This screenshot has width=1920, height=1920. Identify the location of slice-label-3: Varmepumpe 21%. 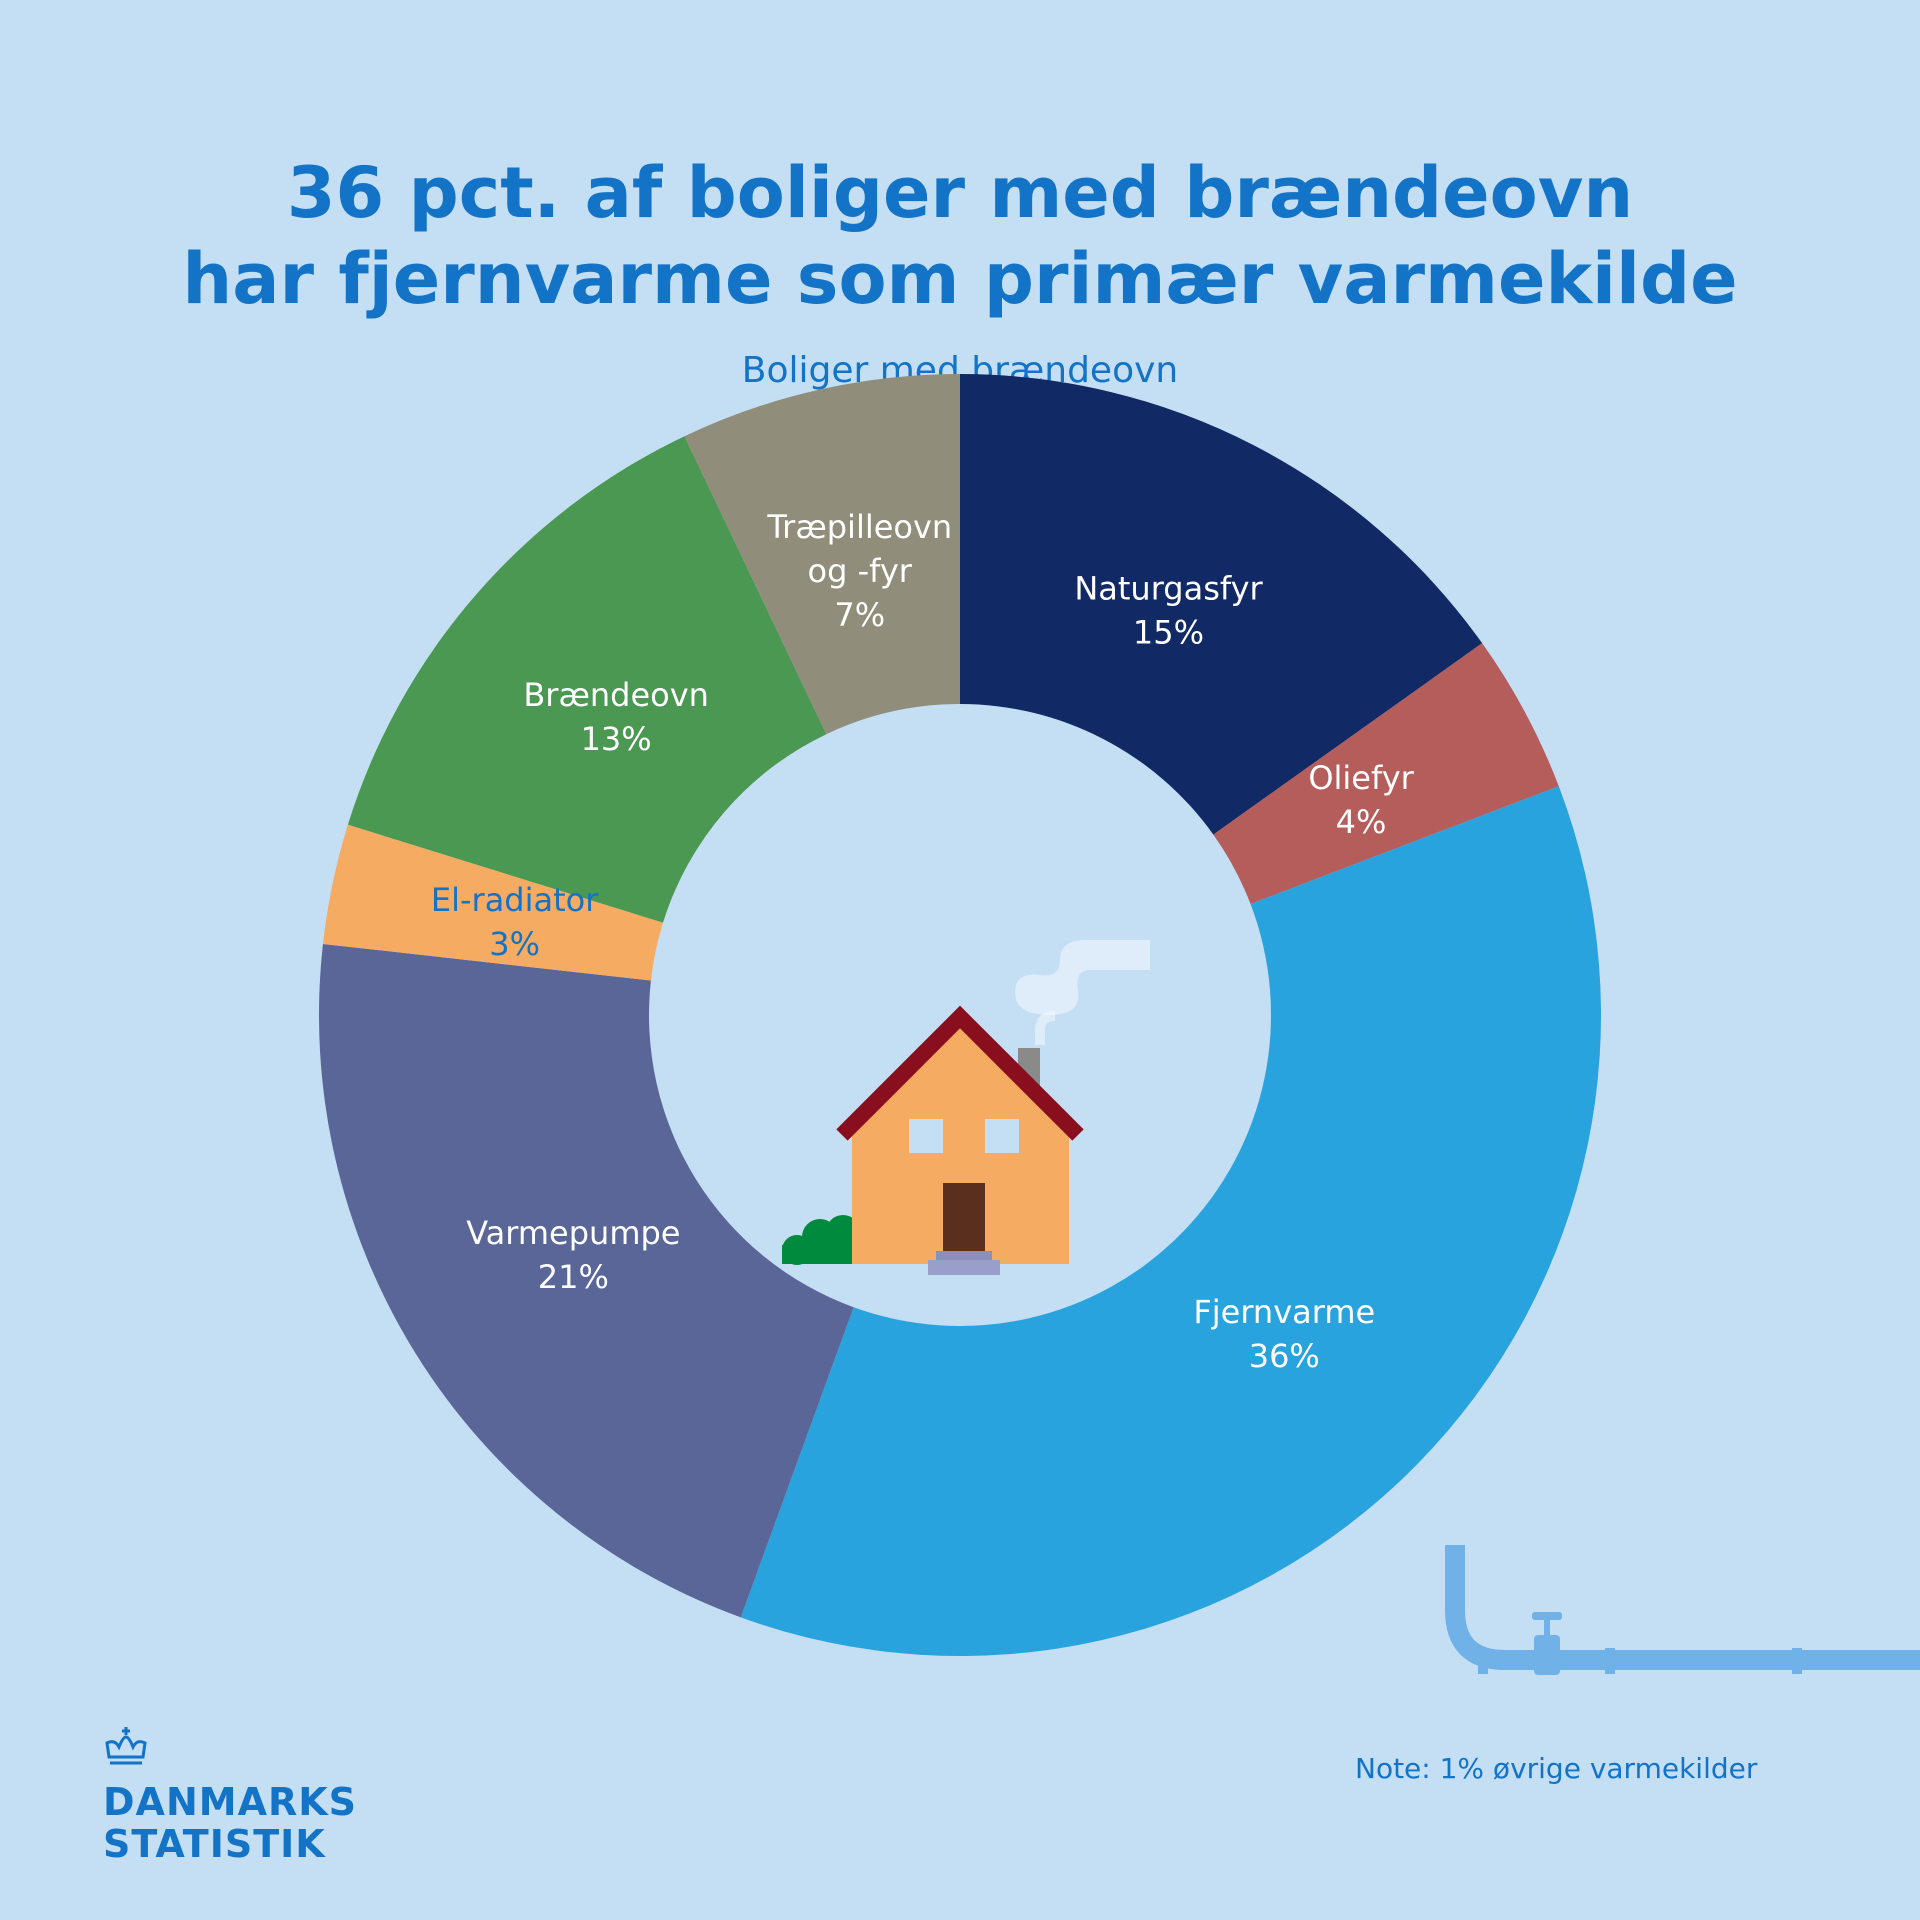
(573, 1255).